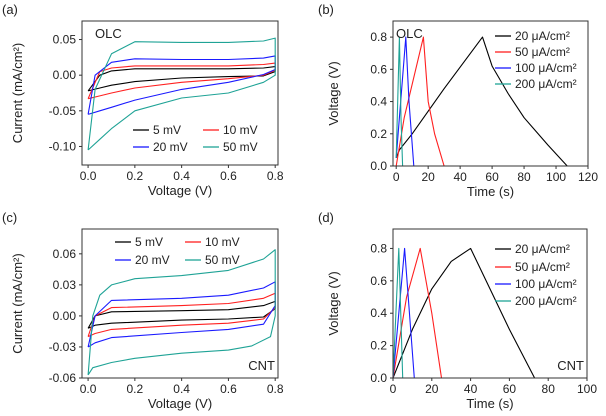 This screenshot has height=416, width=606. I want to click on panel-label: (b), so click(326, 9).